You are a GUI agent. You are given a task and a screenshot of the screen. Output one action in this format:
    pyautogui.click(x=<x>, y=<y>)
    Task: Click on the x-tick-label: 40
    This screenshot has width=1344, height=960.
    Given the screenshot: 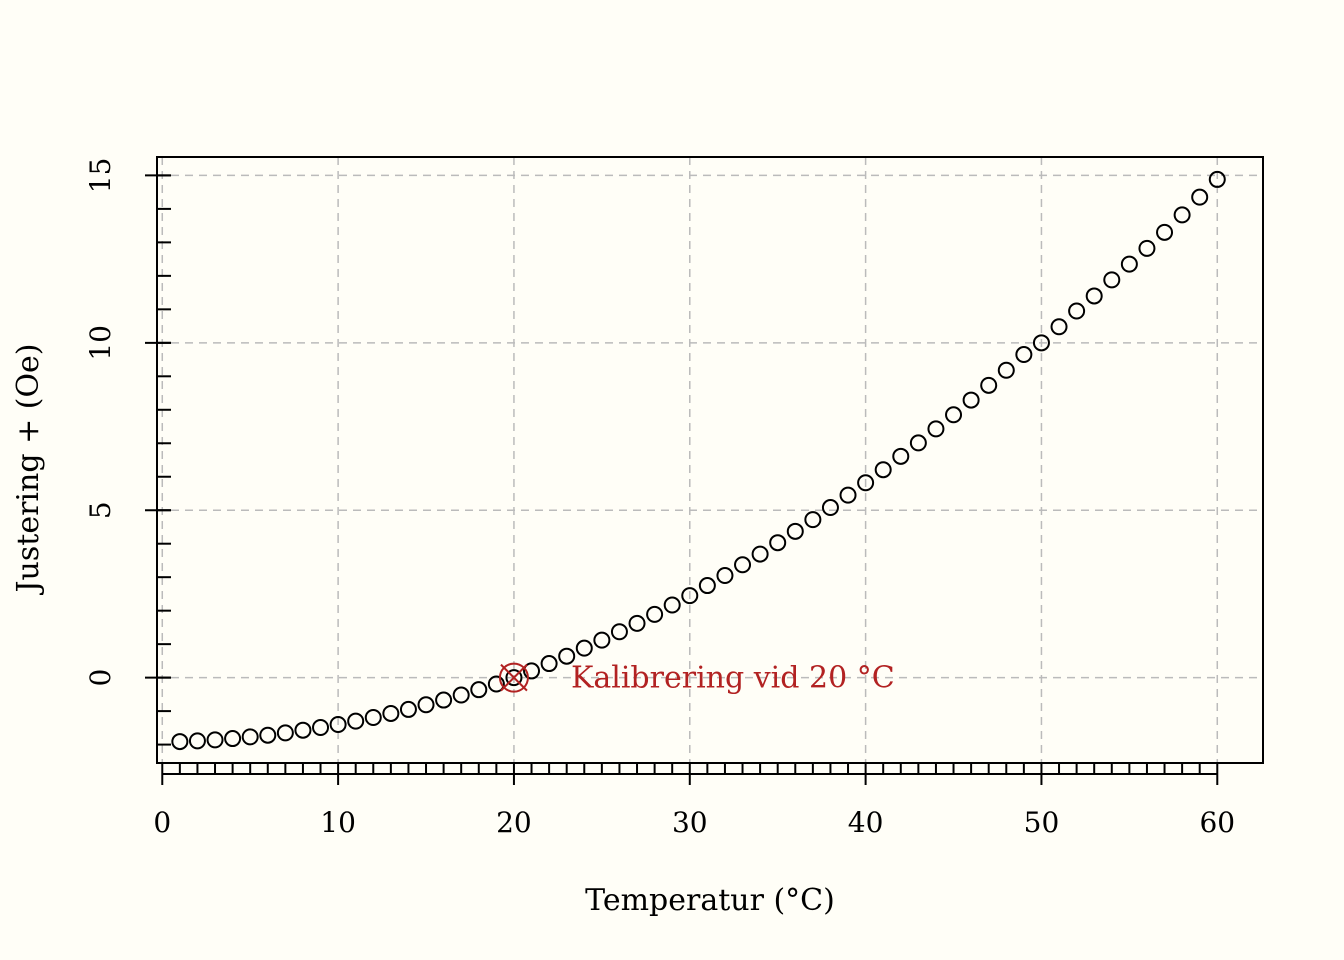 What is the action you would take?
    pyautogui.click(x=866, y=822)
    